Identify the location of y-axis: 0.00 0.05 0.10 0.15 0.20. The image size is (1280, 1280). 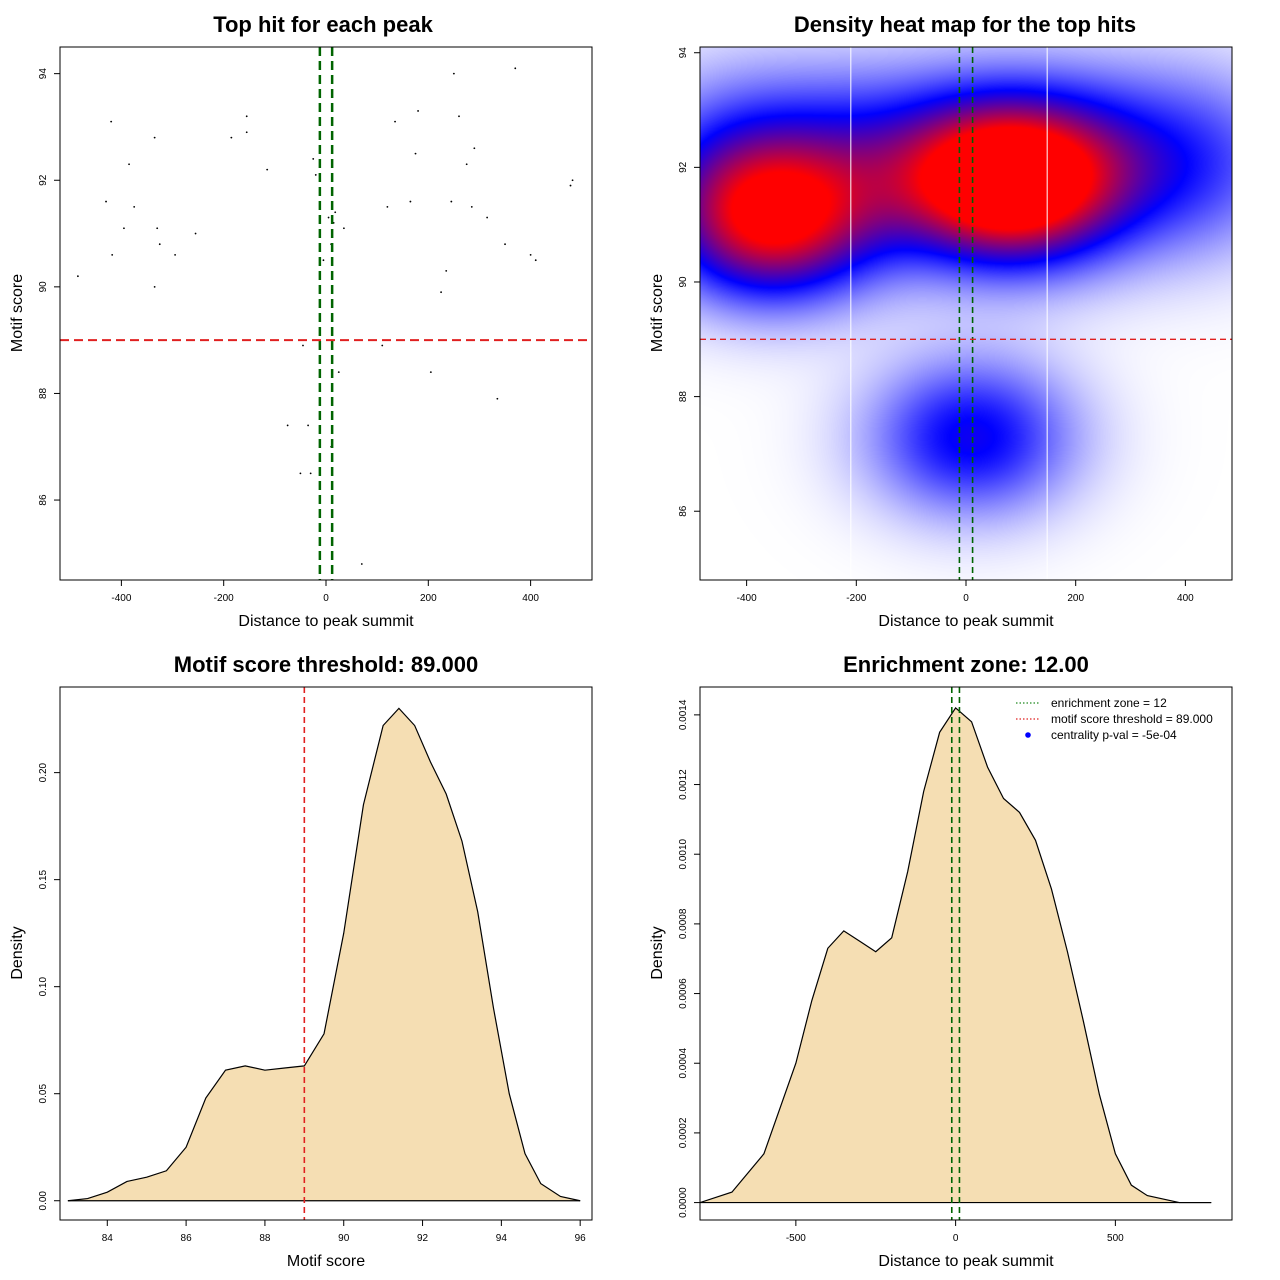
(49, 986).